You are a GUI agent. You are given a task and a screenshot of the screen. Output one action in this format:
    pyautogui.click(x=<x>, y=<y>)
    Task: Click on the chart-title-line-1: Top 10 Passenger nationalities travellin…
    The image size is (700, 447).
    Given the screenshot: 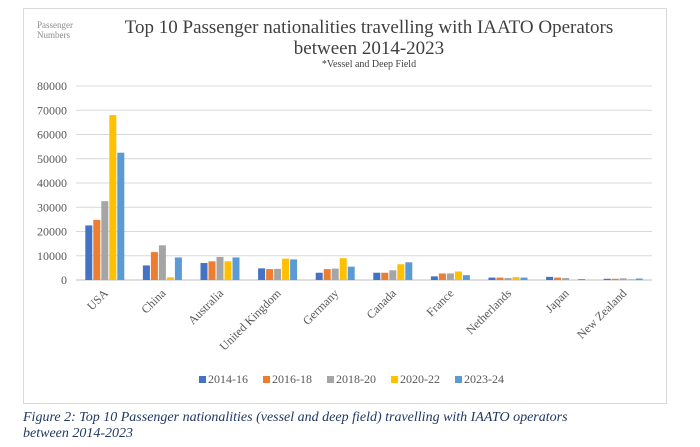 What is the action you would take?
    pyautogui.click(x=369, y=27)
    